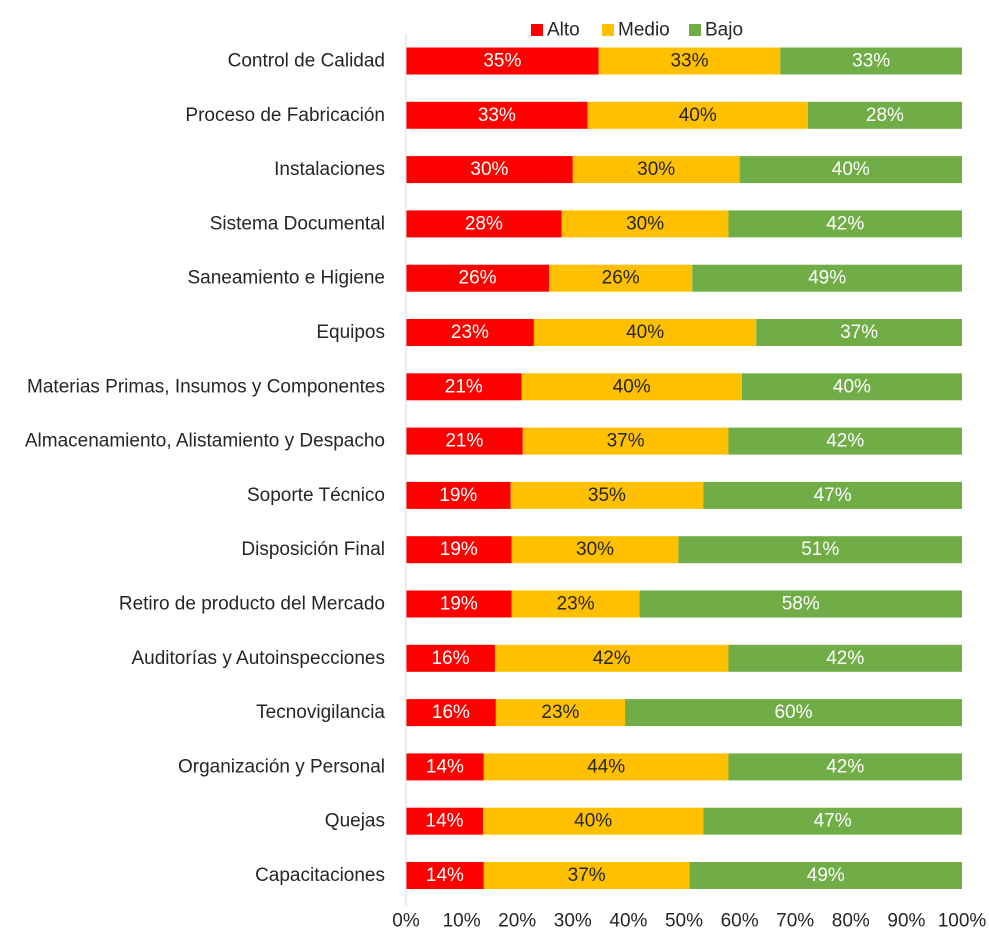 The image size is (989, 935). What do you see at coordinates (795, 921) in the screenshot?
I see `x-tick-label: 70%` at bounding box center [795, 921].